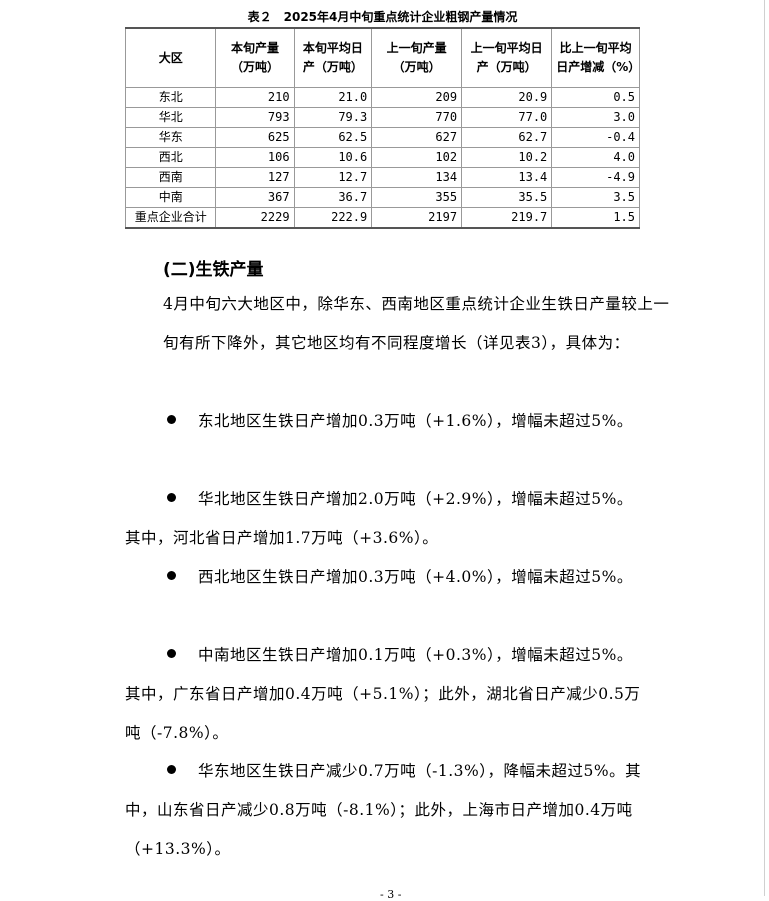 This screenshot has height=901, width=769. What do you see at coordinates (170, 218) in the screenshot?
I see `region-cell: 重点企业合计` at bounding box center [170, 218].